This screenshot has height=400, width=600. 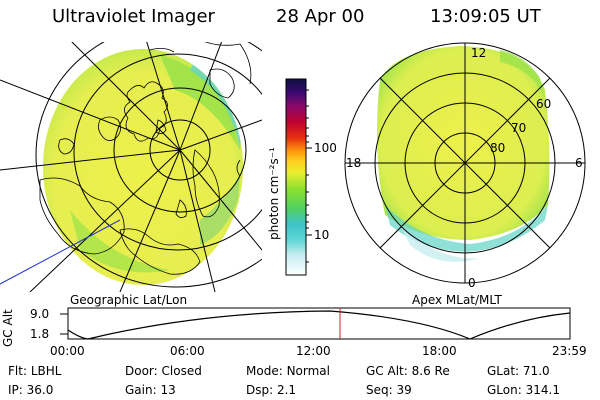 I want to click on status-ip: IP: 36.0, so click(x=31, y=390).